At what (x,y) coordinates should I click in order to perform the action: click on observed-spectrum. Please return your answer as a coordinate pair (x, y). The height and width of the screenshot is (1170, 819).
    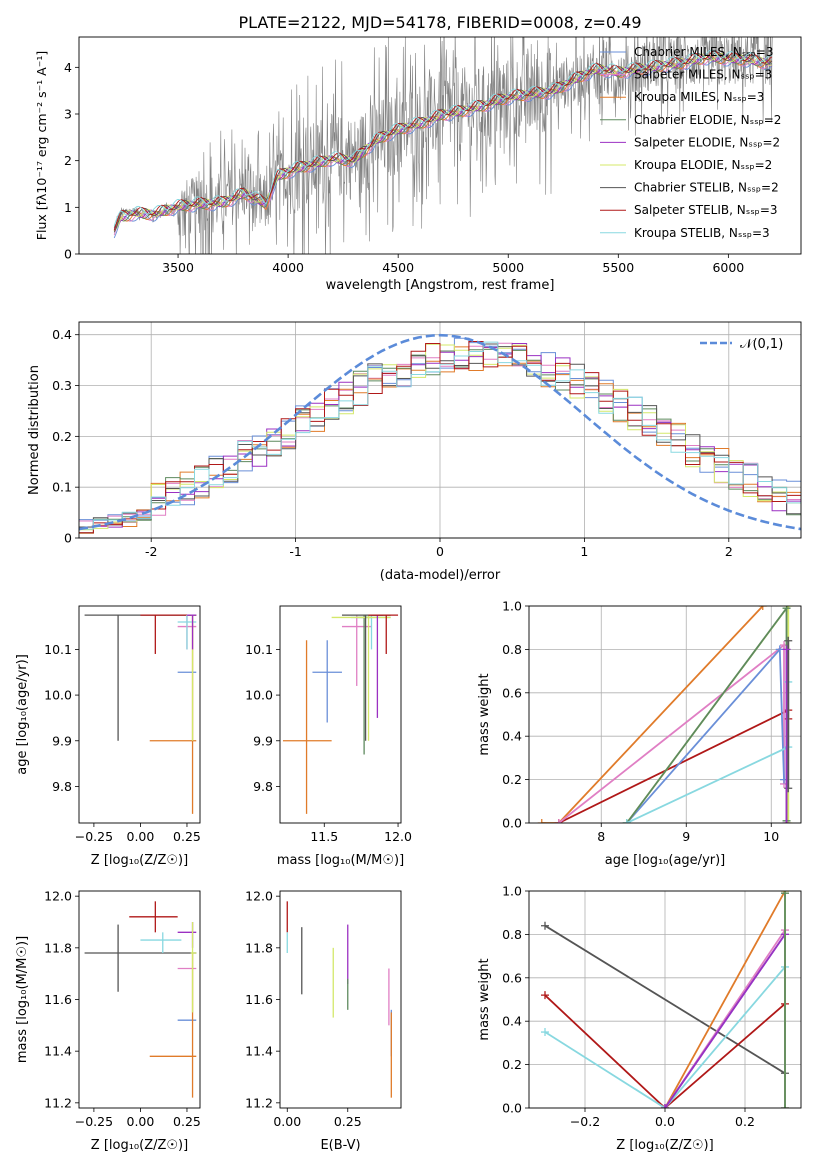
    Looking at the image, I should click on (443, 145).